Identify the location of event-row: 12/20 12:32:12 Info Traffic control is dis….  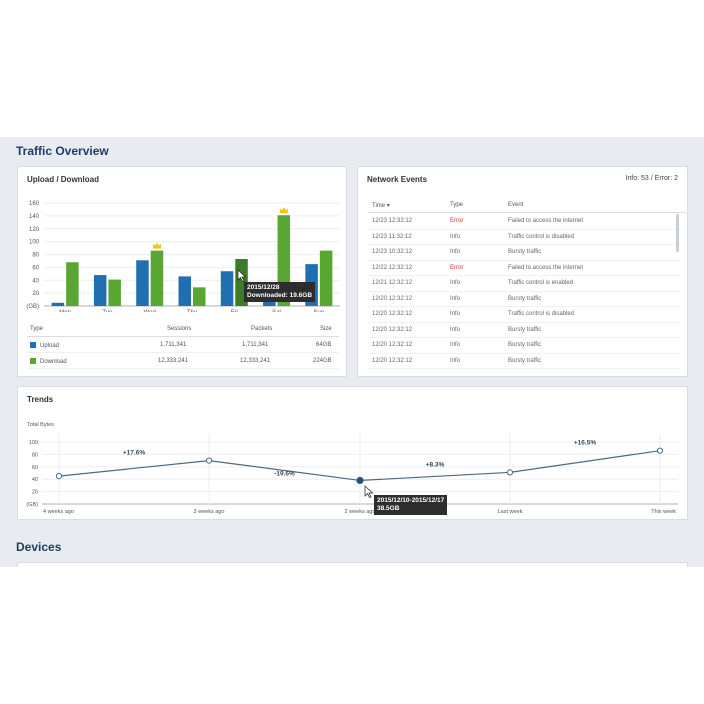
(524, 315).